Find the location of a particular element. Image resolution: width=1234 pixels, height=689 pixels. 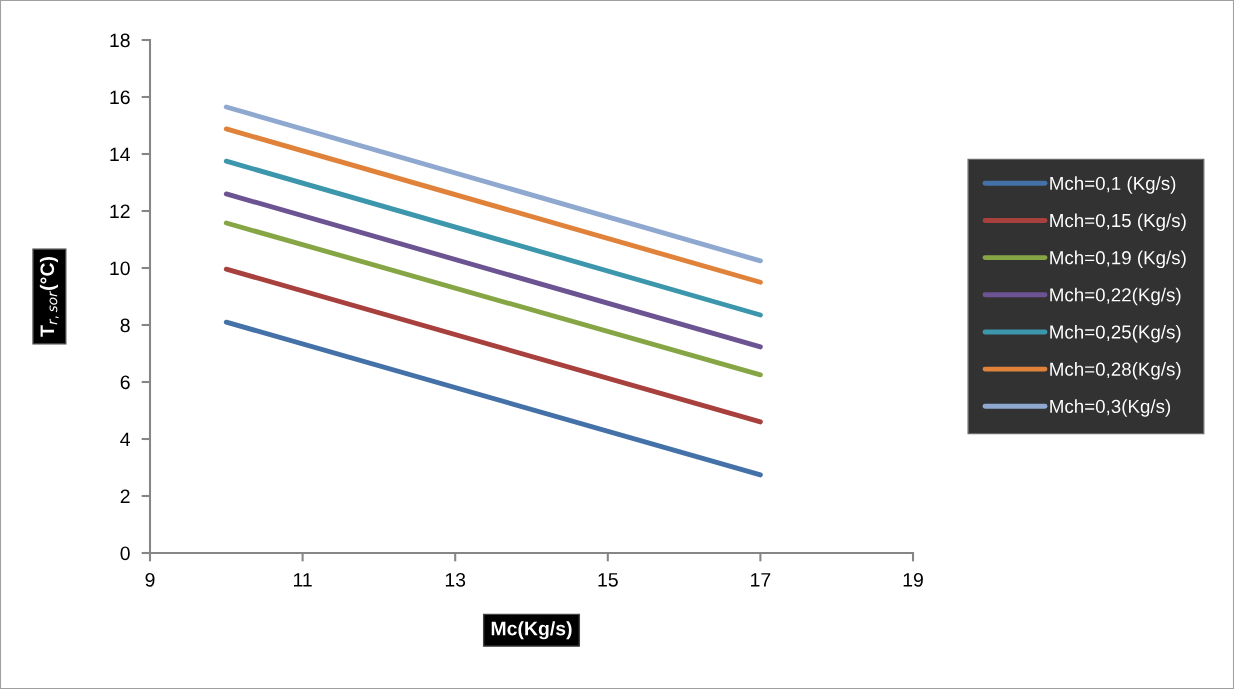

y-tick-label: 0 is located at coordinates (125, 553).